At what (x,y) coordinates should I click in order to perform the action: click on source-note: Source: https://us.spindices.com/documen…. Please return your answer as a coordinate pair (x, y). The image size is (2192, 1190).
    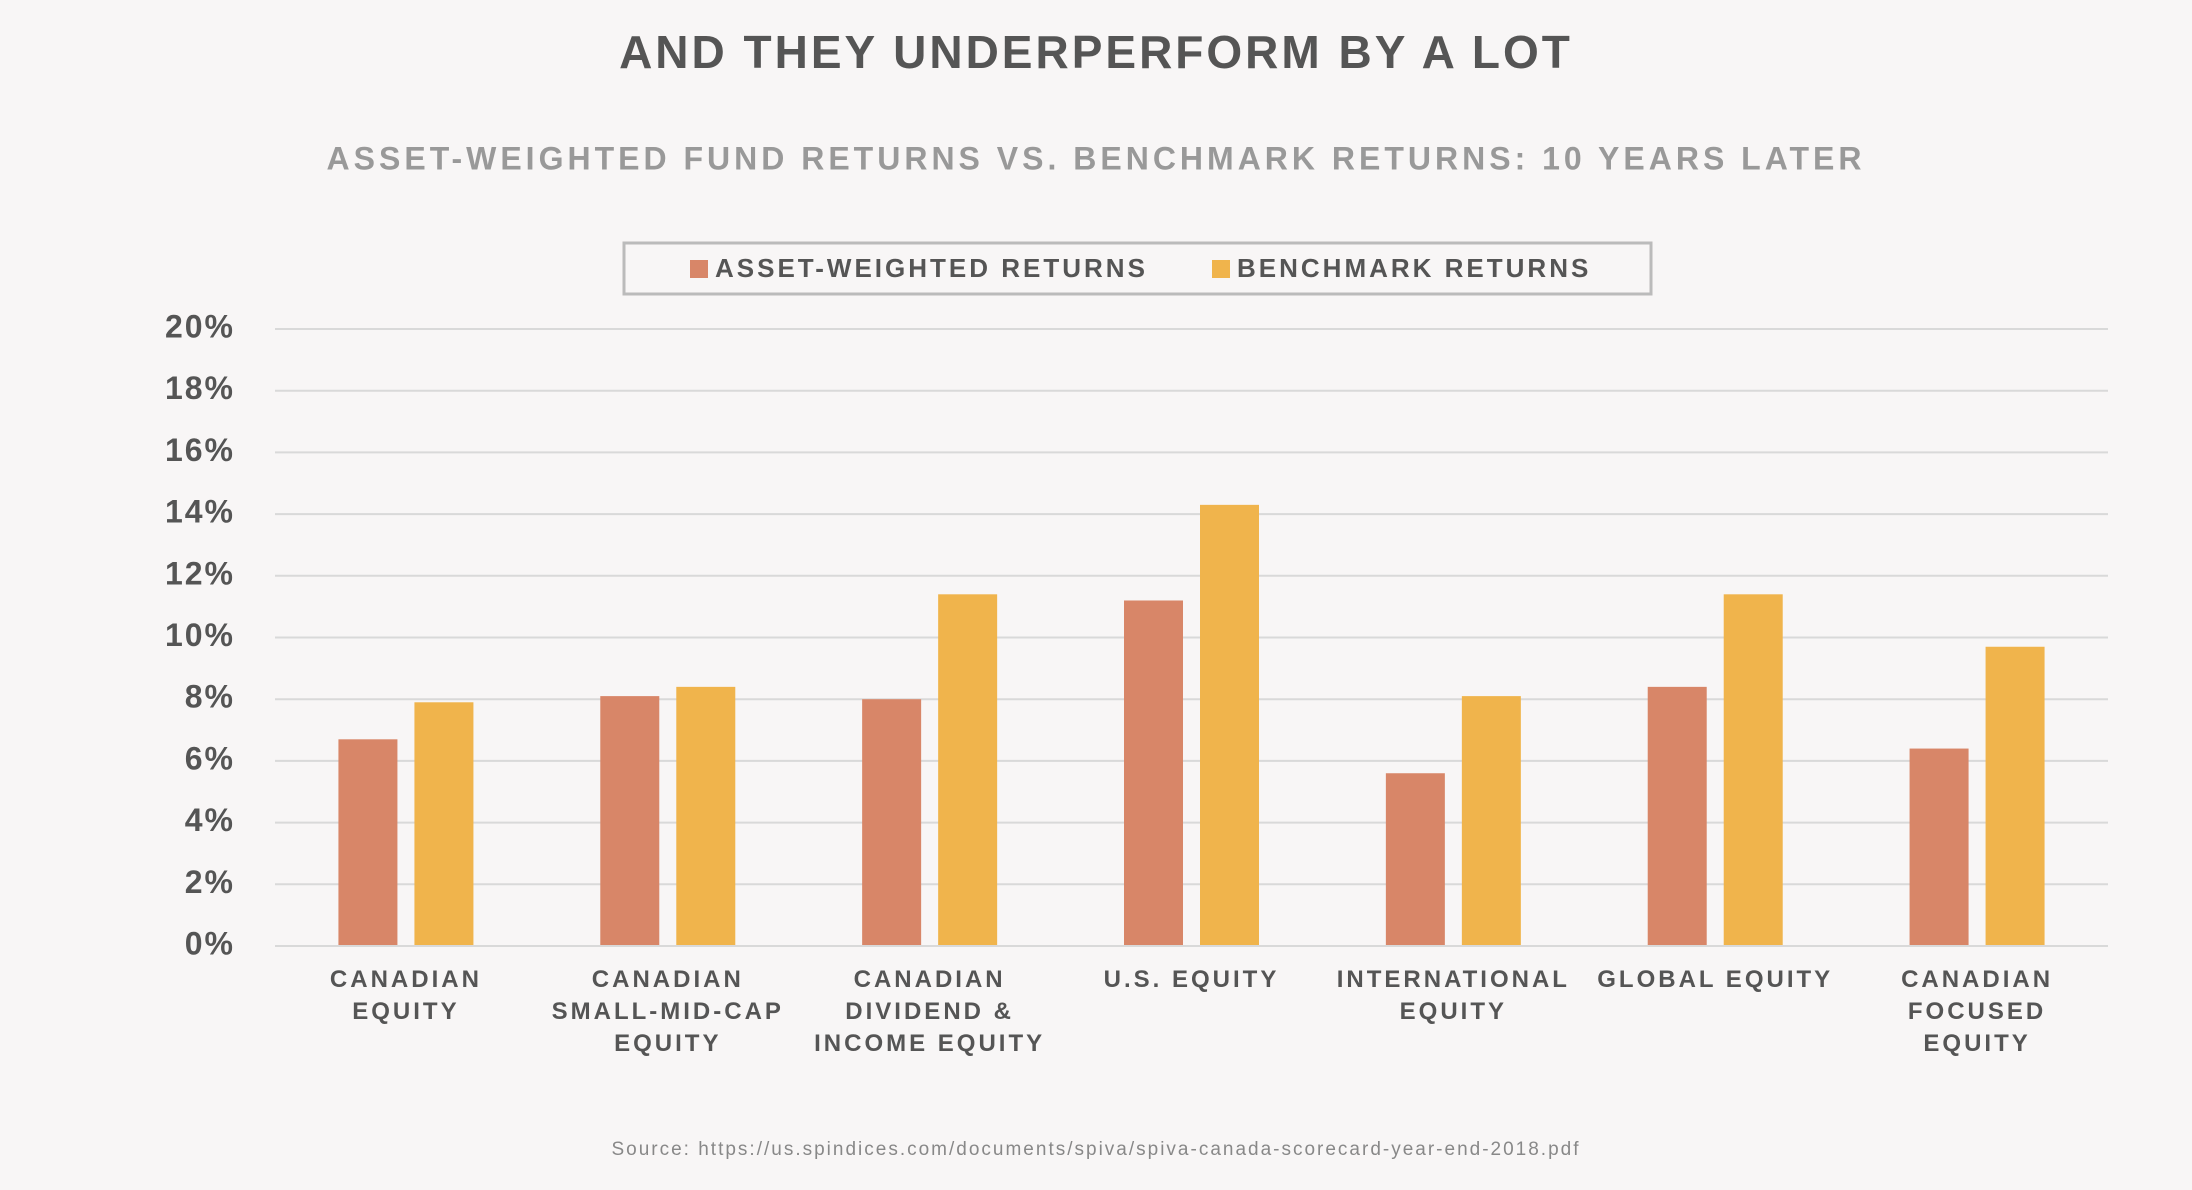
    Looking at the image, I should click on (1095, 1149).